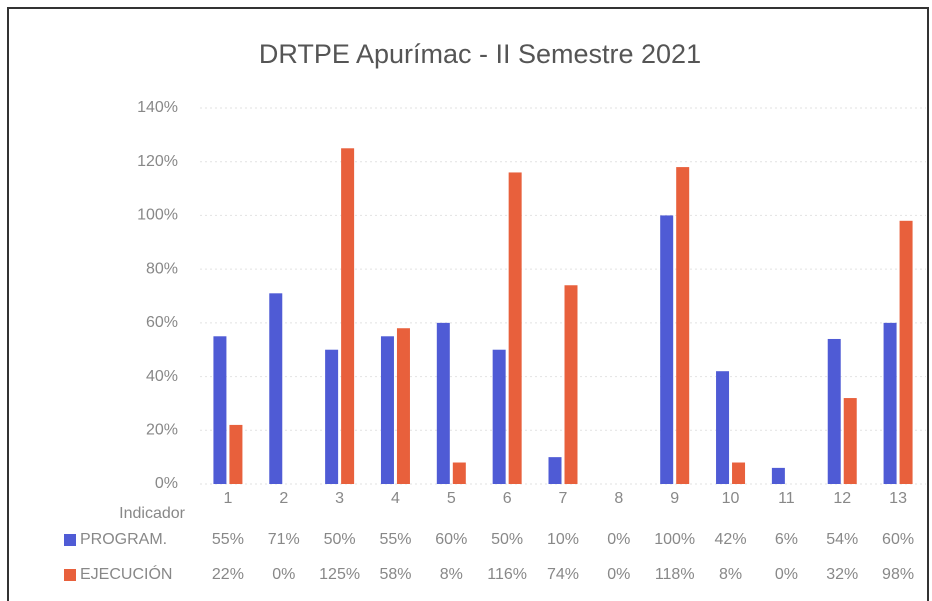 Image resolution: width=932 pixels, height=601 pixels. I want to click on table-value: 71%, so click(284, 539).